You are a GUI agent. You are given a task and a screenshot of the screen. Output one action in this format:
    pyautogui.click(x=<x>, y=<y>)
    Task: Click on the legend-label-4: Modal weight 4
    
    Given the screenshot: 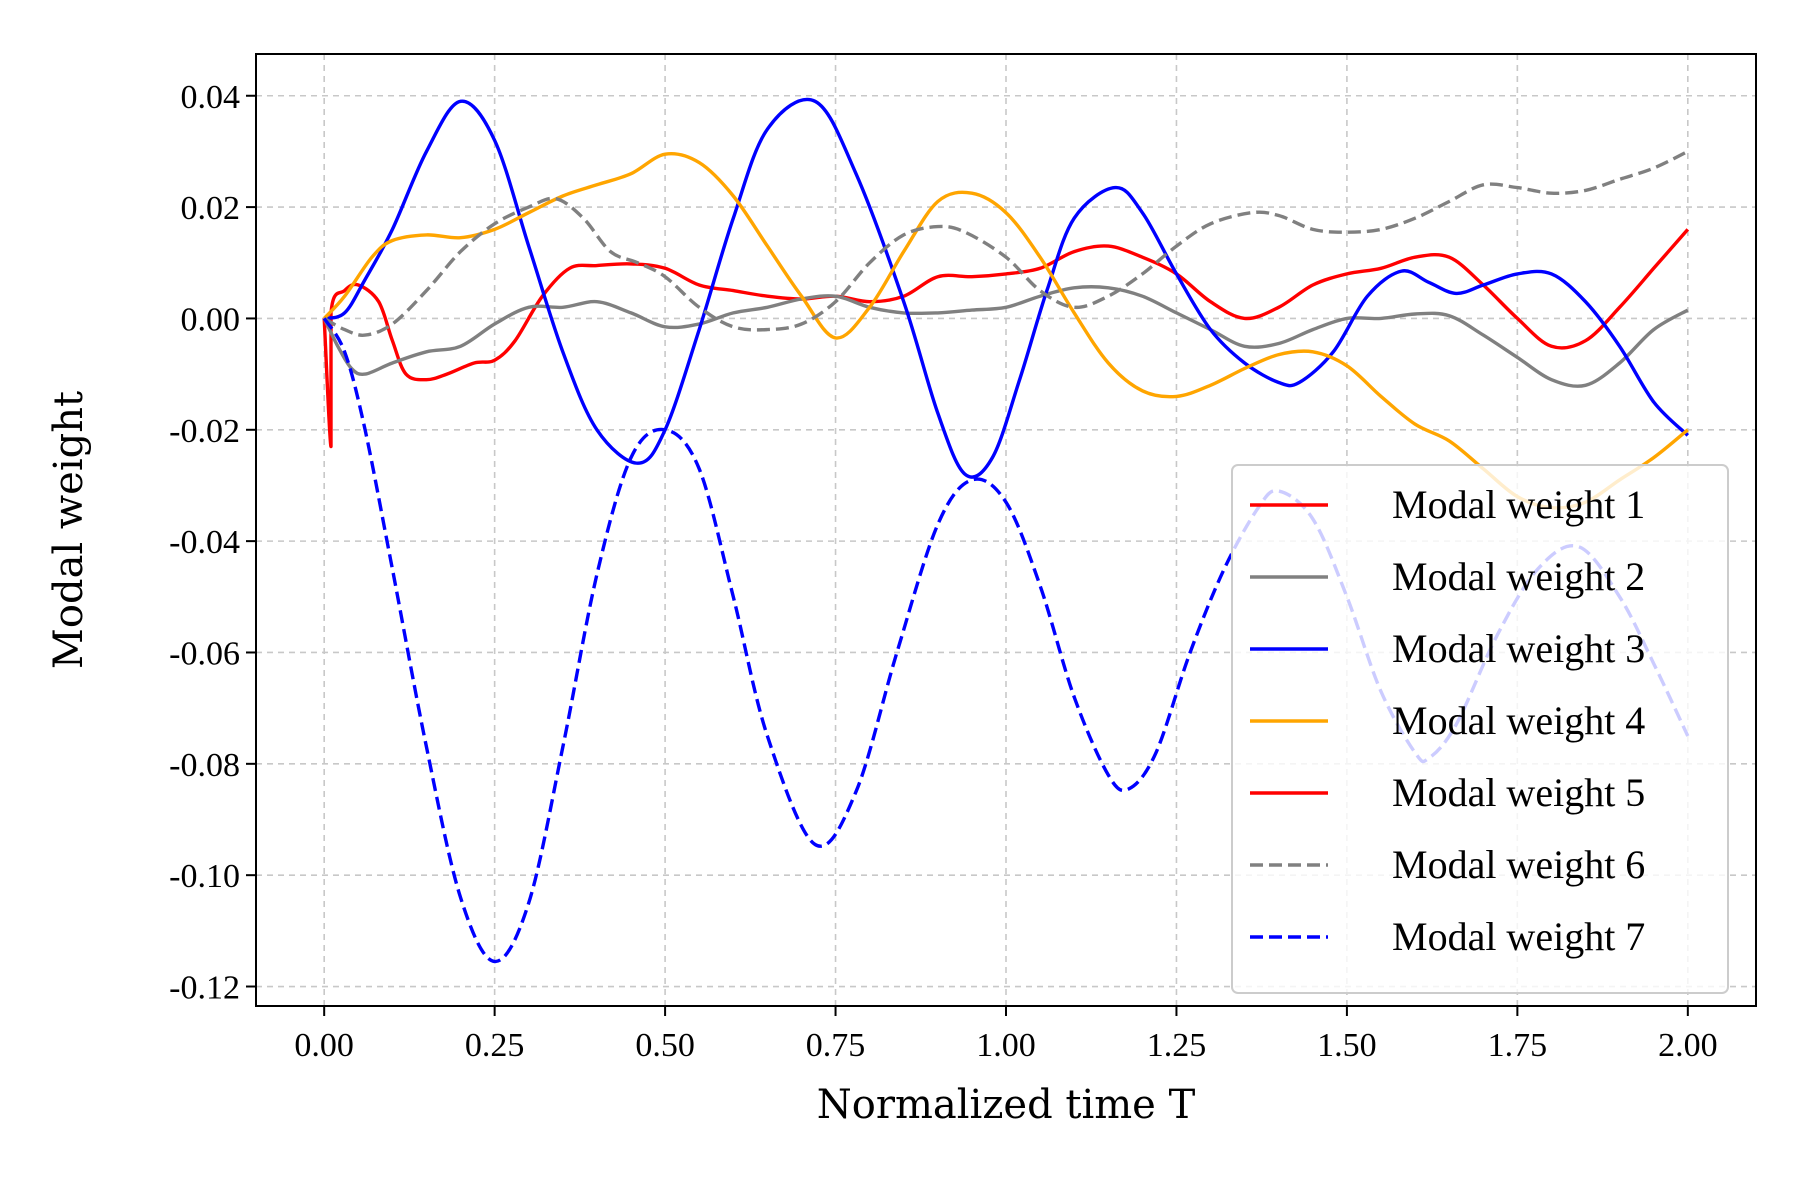 What is the action you would take?
    pyautogui.click(x=1518, y=720)
    